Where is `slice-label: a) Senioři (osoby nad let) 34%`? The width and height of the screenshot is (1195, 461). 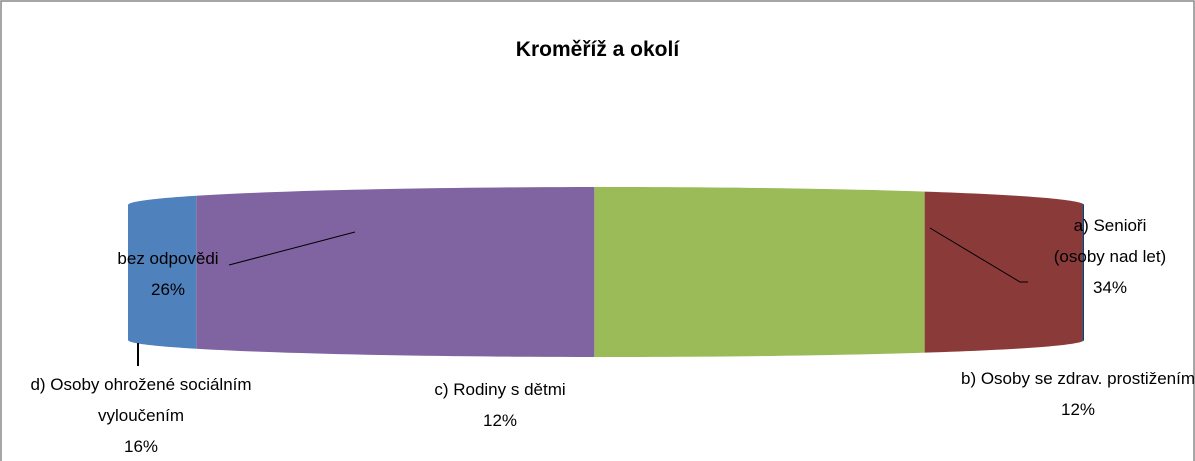 slice-label: a) Senioři (osoby nad let) 34% is located at coordinates (1110, 256).